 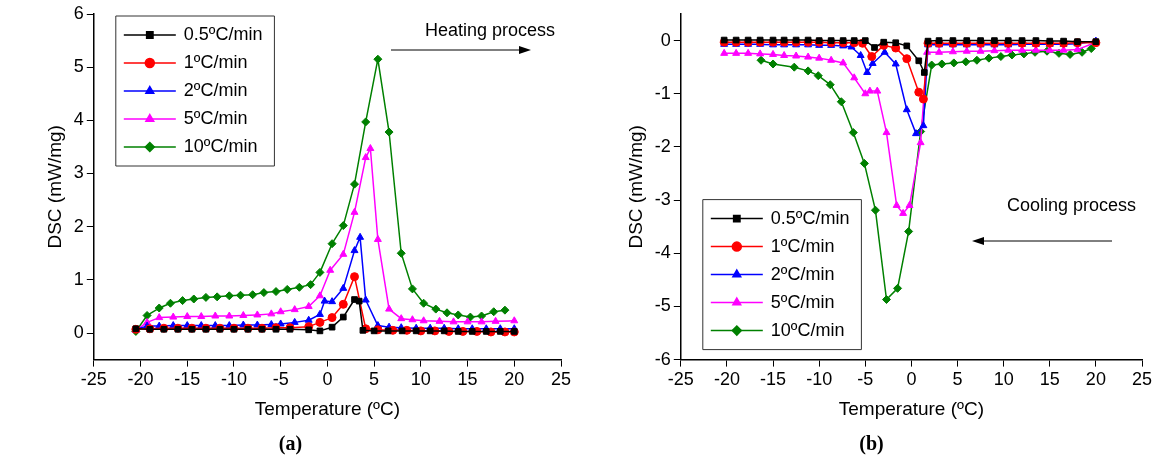 What do you see at coordinates (78, 172) in the screenshot?
I see `y-tick-label: 3` at bounding box center [78, 172].